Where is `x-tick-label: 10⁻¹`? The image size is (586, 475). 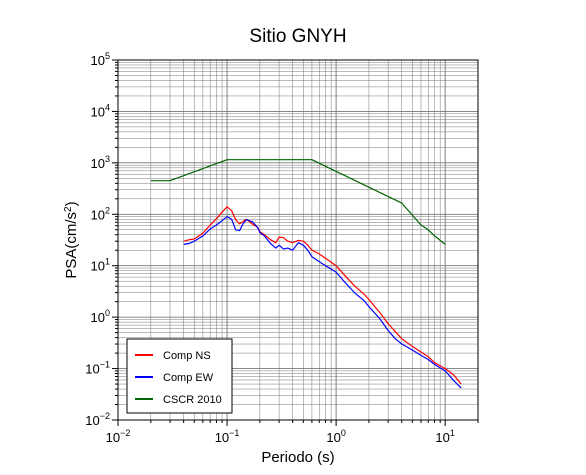 x-tick-label: 10⁻¹ is located at coordinates (227, 436).